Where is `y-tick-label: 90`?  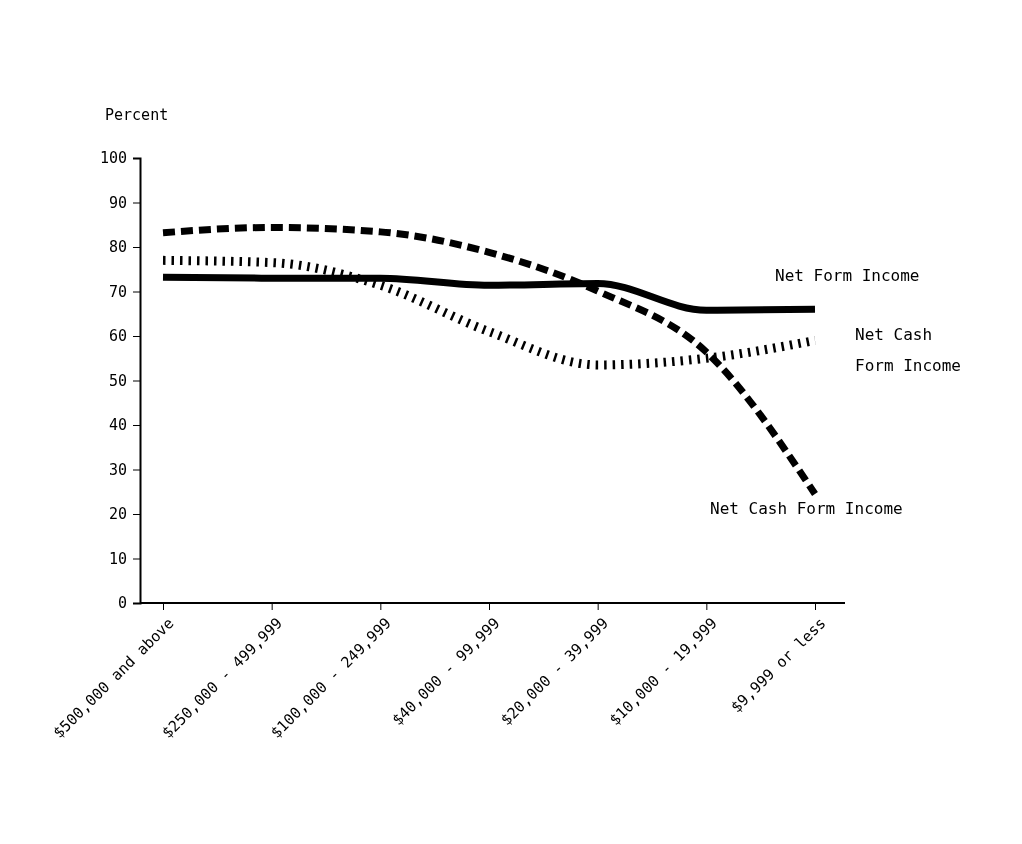 y-tick-label: 90 is located at coordinates (117, 202).